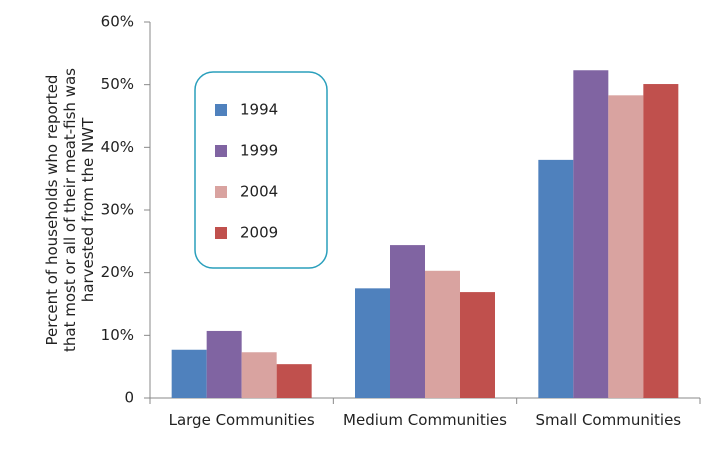 The height and width of the screenshot is (456, 702). What do you see at coordinates (129, 398) in the screenshot?
I see `y-tick-label: 0` at bounding box center [129, 398].